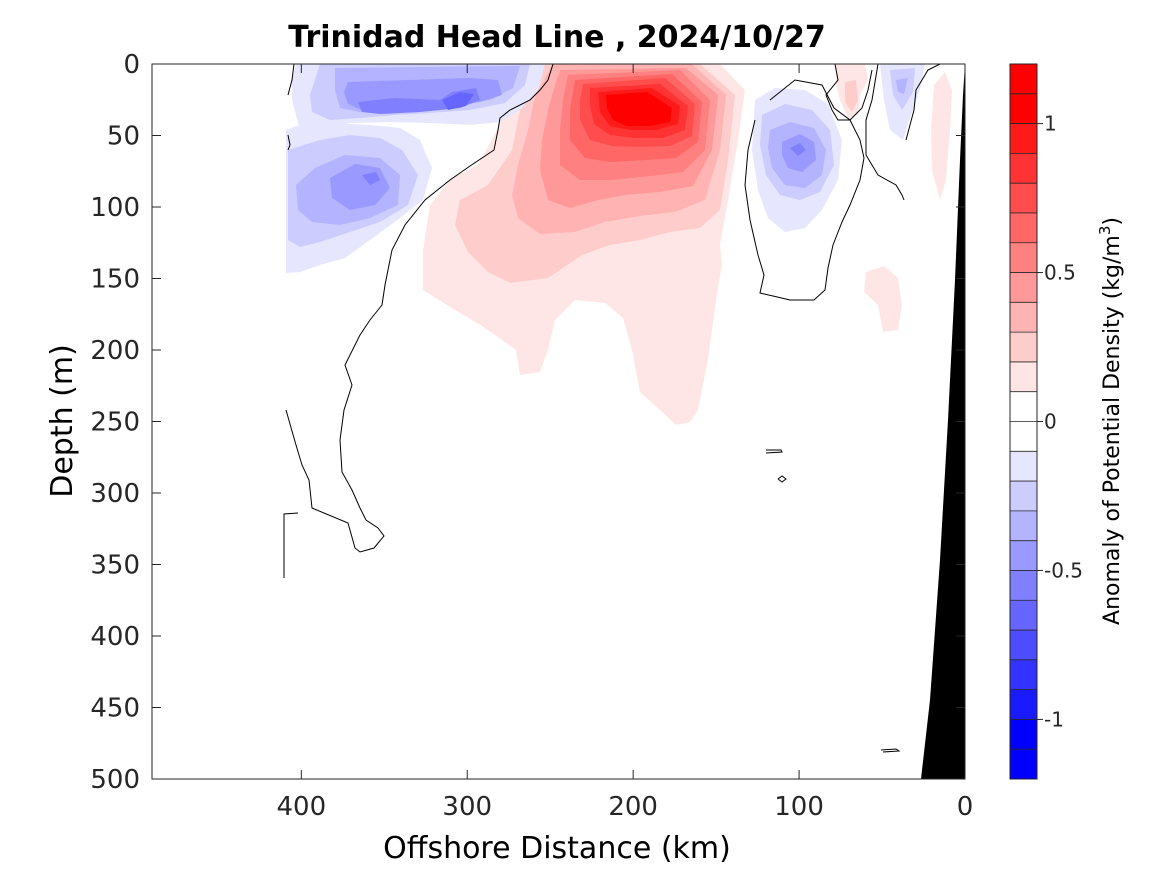  I want to click on colorbar-label: Anomaly of Potential Density (kg/m3), so click(1110, 421).